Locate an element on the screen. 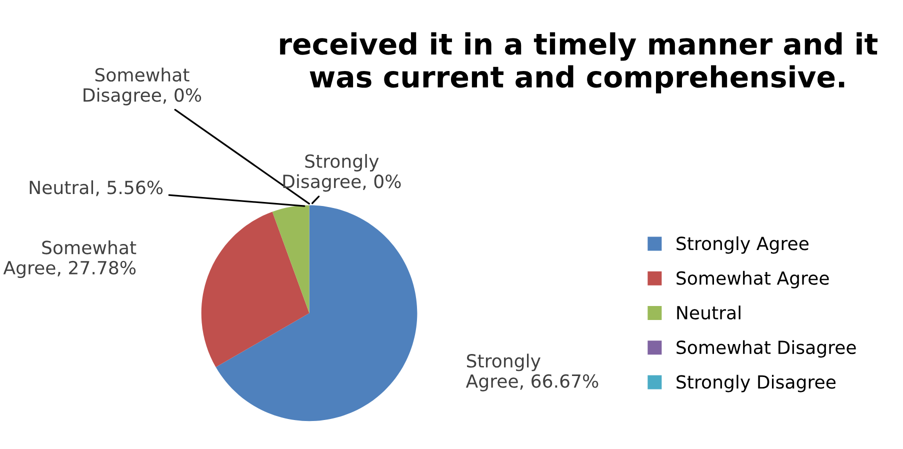 Image resolution: width=903 pixels, height=449 pixels. legend-label: Somewhat Agree is located at coordinates (752, 279).